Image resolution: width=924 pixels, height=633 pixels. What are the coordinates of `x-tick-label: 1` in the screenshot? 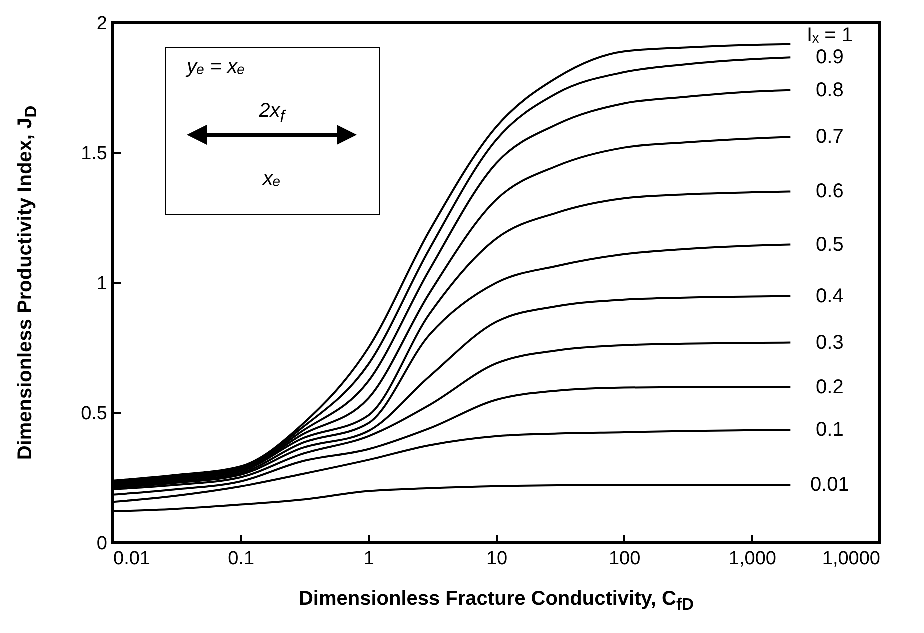 It's located at (369, 559).